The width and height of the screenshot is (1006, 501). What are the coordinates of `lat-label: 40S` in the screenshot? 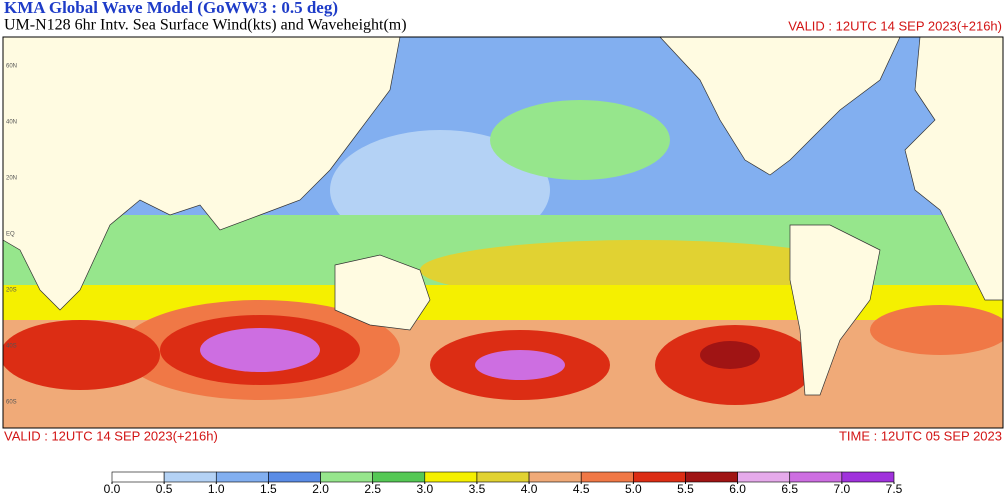 It's located at (11, 347).